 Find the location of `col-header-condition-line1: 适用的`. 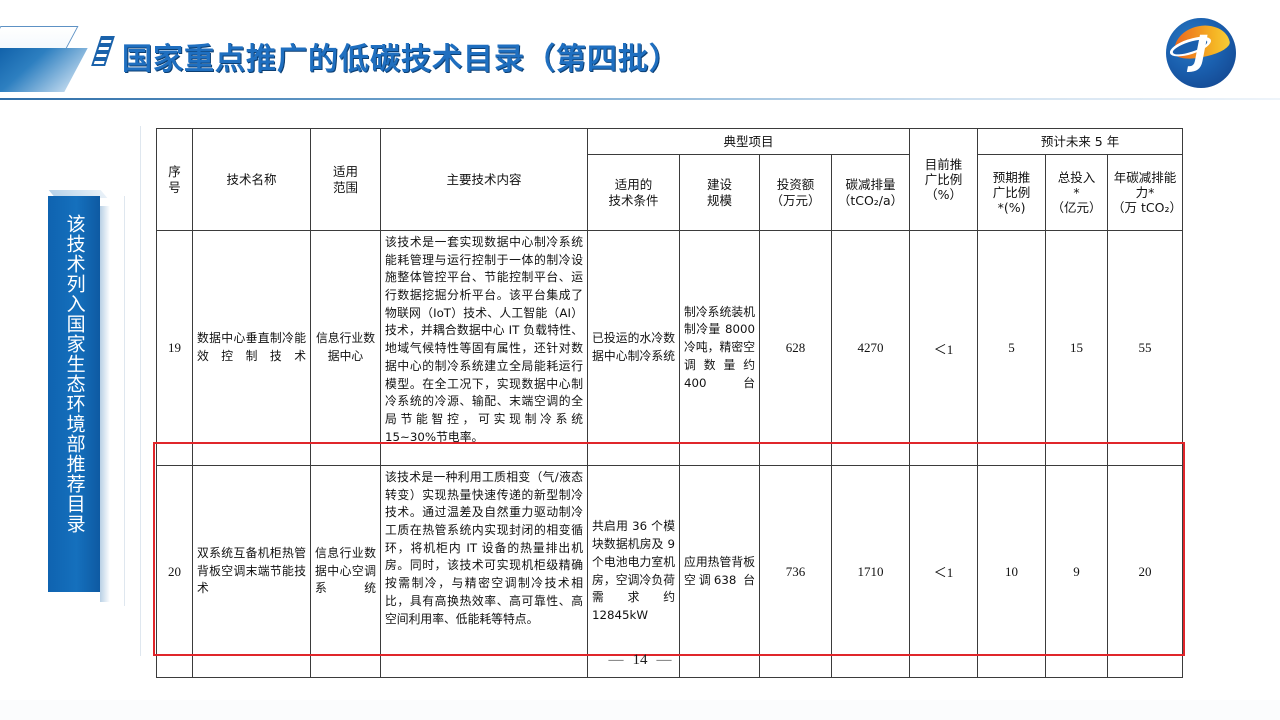

col-header-condition-line1: 适用的 is located at coordinates (633, 185).